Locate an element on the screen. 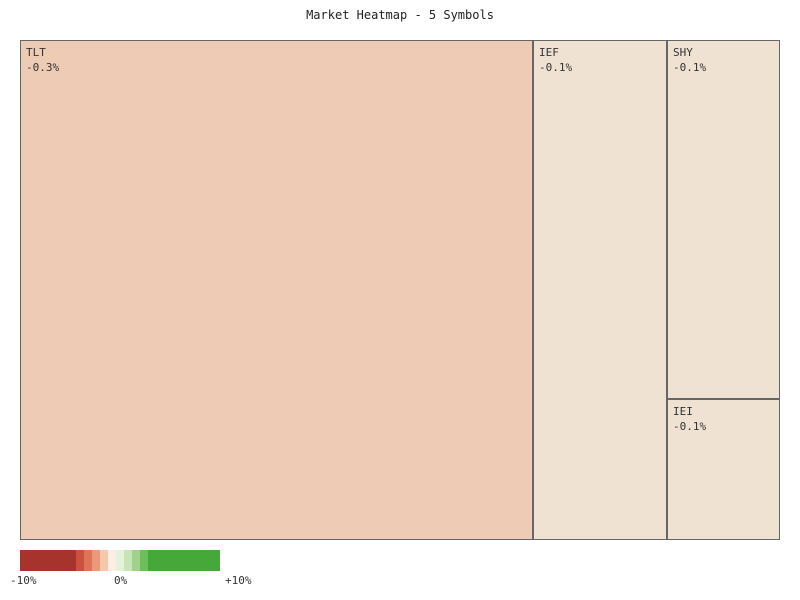 This screenshot has height=600, width=800. tile-shy: SHY -0.1% is located at coordinates (723, 219).